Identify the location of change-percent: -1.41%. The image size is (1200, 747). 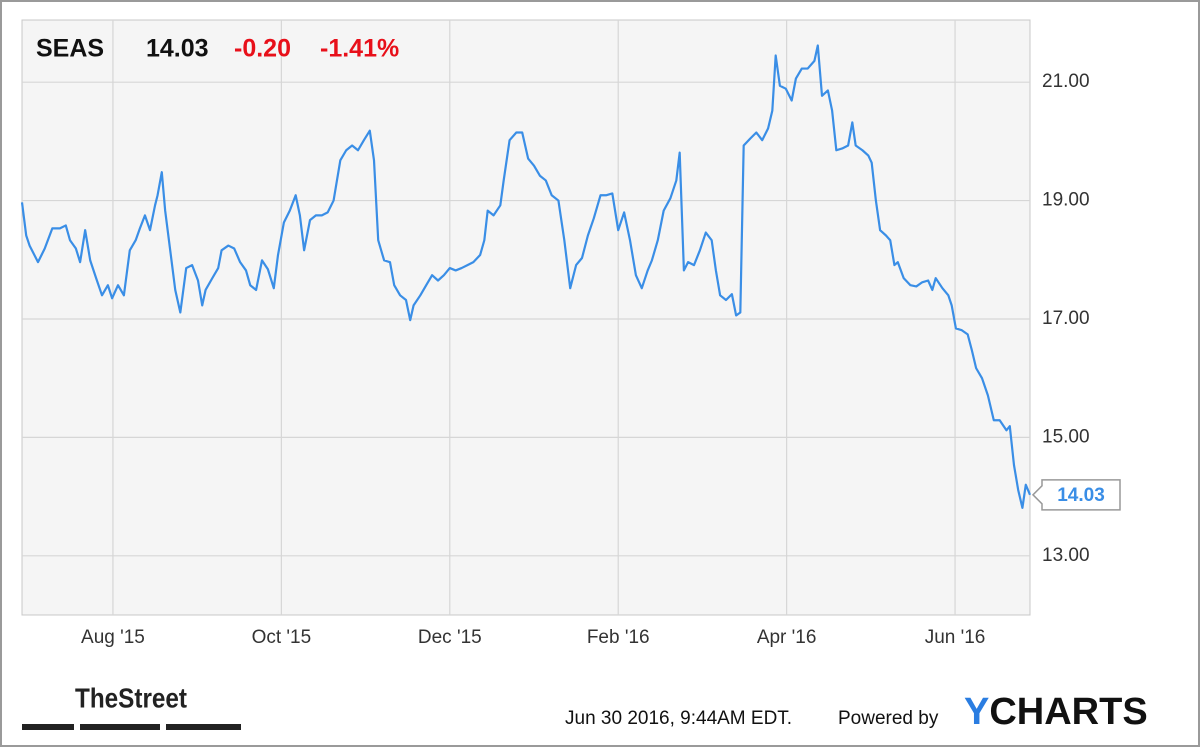
(359, 49).